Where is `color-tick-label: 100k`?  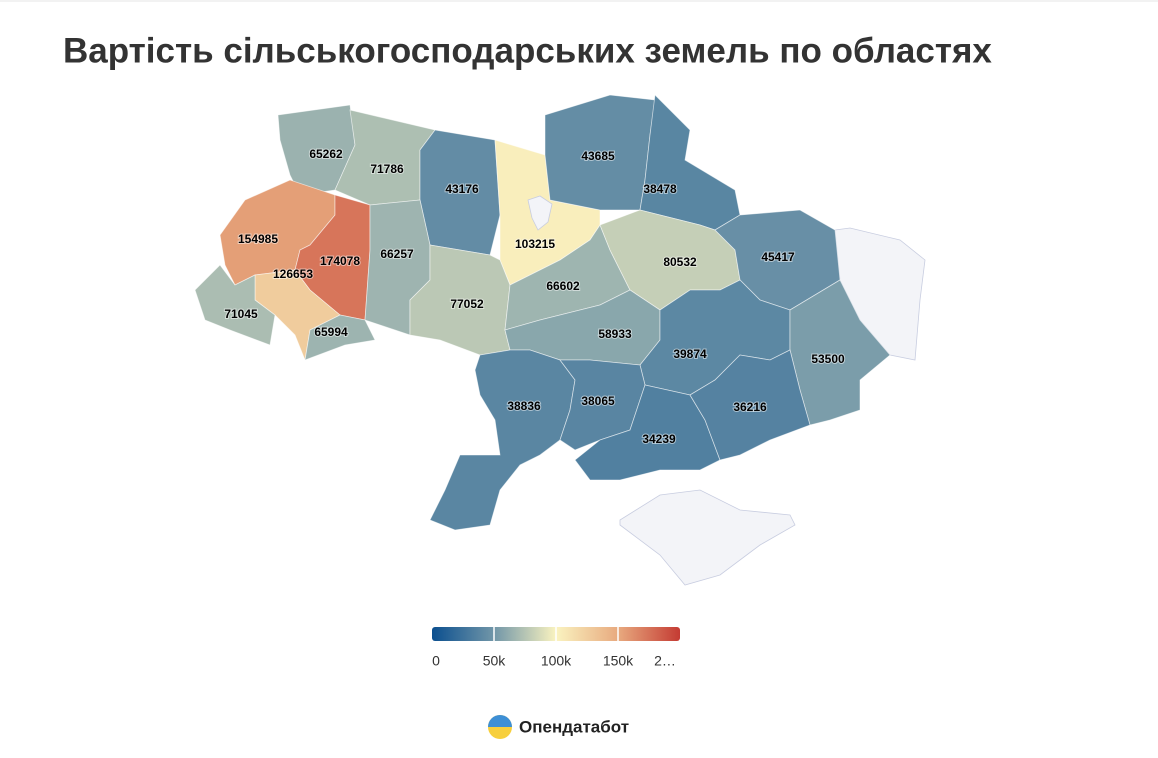
color-tick-label: 100k is located at coordinates (556, 661).